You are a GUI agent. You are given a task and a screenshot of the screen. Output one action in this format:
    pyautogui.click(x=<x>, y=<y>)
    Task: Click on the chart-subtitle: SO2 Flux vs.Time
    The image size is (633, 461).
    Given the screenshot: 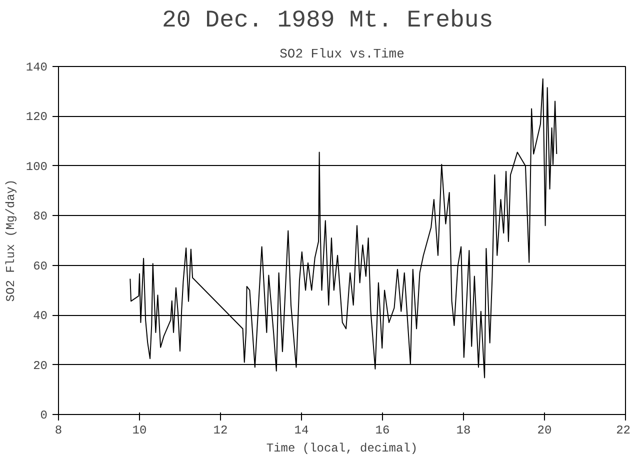 What is the action you would take?
    pyautogui.click(x=342, y=54)
    